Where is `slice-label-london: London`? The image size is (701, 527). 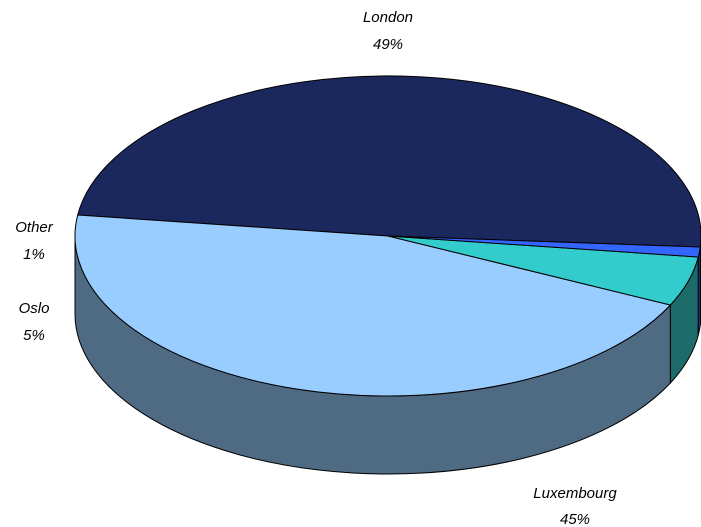
slice-label-london: London is located at coordinates (388, 17).